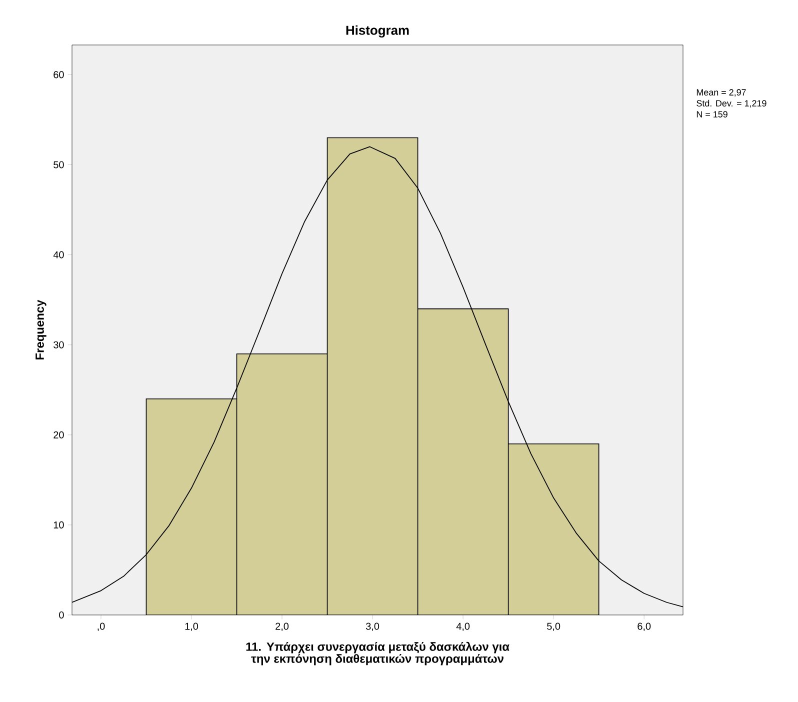  I want to click on y-tick-label: 40, so click(58, 254).